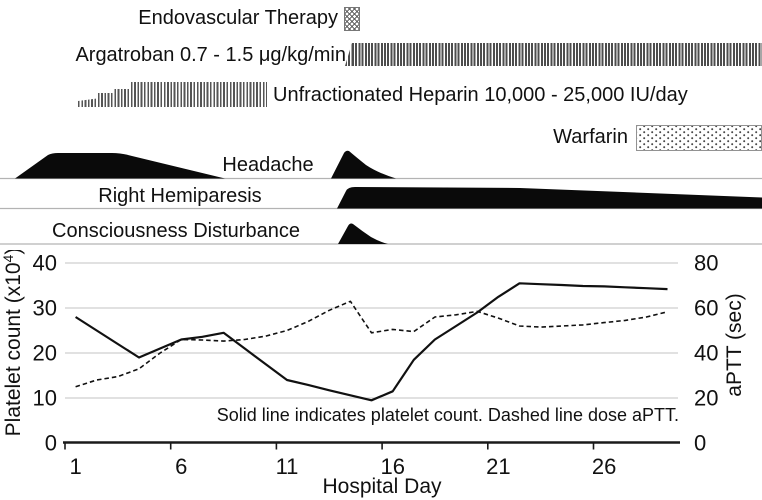 Image resolution: width=762 pixels, height=500 pixels. I want to click on x-tick-label: 11, so click(287, 466).